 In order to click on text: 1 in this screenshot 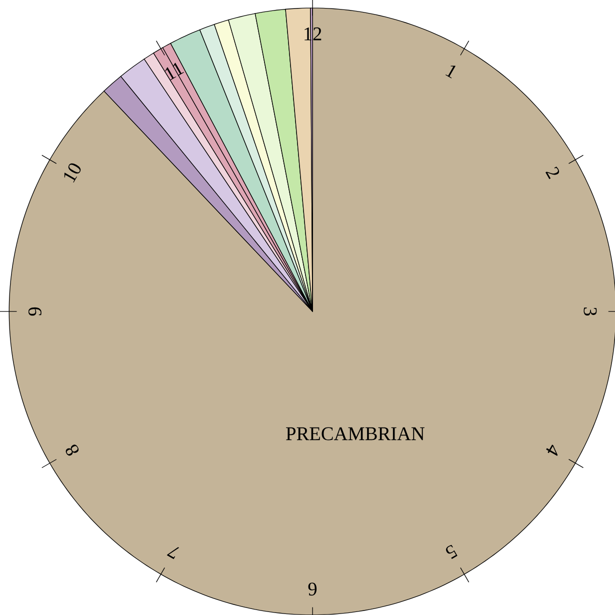, I will do `click(451, 72)`.